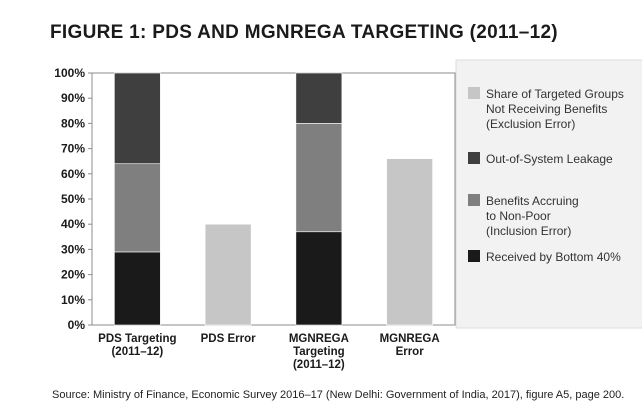  I want to click on x-category-label: PDS Error, so click(228, 339).